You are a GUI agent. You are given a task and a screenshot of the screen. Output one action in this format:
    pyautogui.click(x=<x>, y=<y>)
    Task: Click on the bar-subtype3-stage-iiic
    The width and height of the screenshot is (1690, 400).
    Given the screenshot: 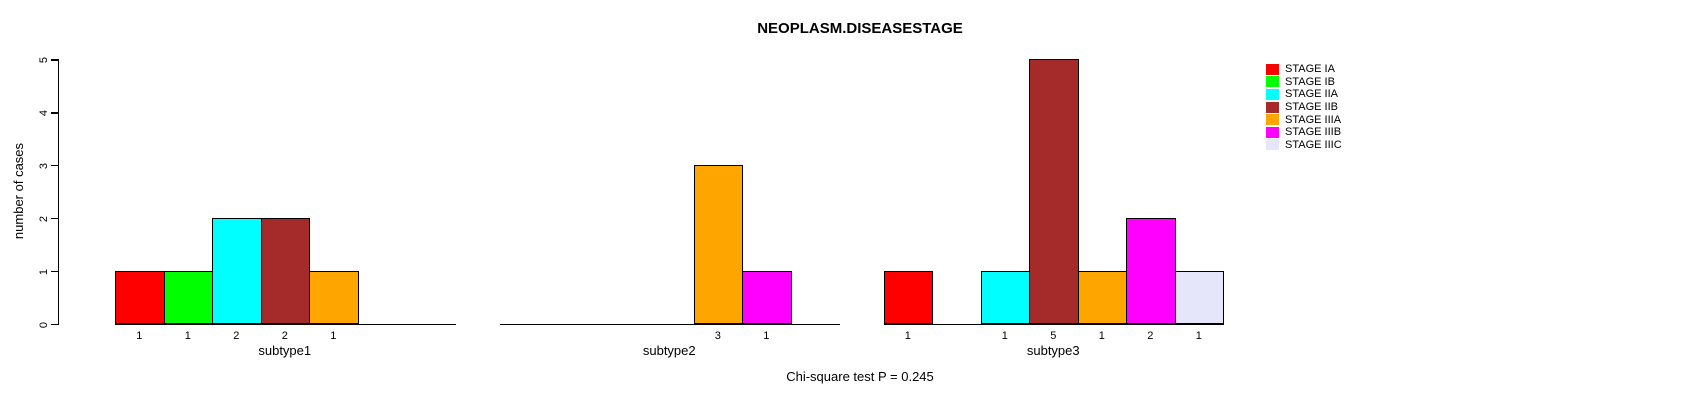 What is the action you would take?
    pyautogui.click(x=1199, y=297)
    